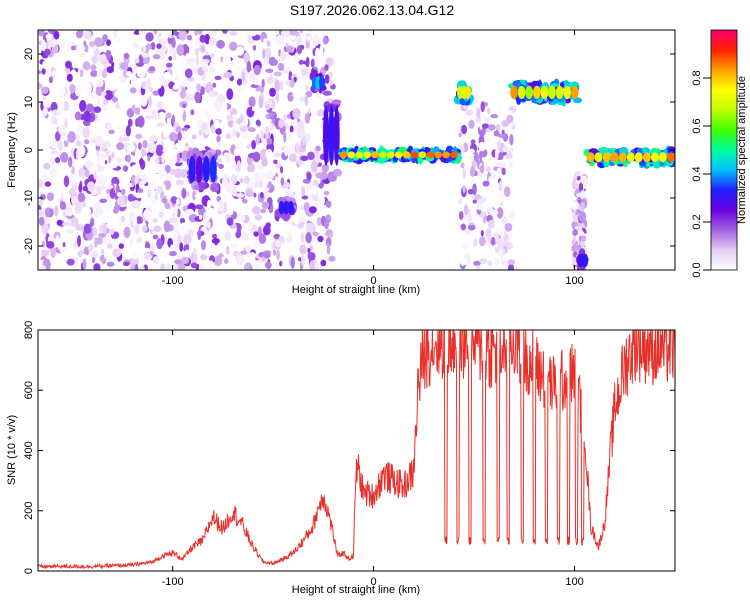 The height and width of the screenshot is (600, 750). What do you see at coordinates (374, 582) in the screenshot?
I see `snr-x-tick-label: 0` at bounding box center [374, 582].